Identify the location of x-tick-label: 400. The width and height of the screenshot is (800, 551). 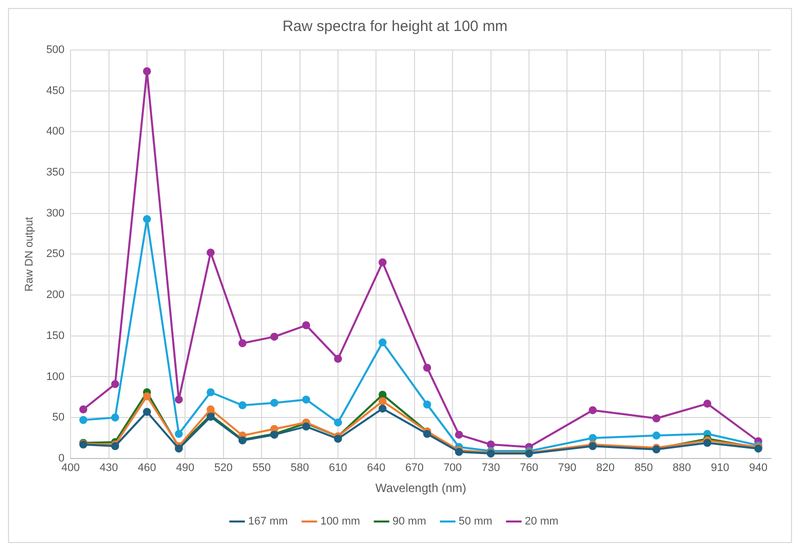
(70, 468).